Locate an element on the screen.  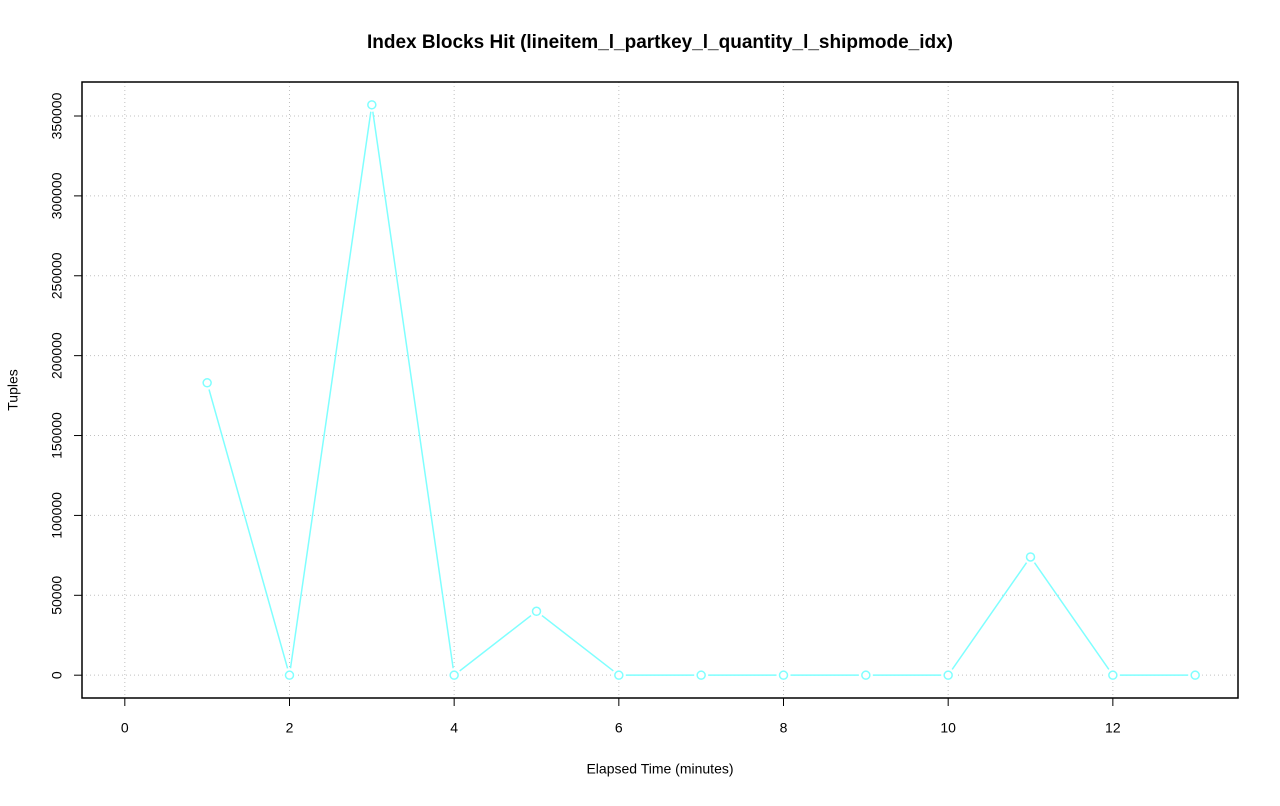
y-tick-label: 300000 is located at coordinates (57, 195).